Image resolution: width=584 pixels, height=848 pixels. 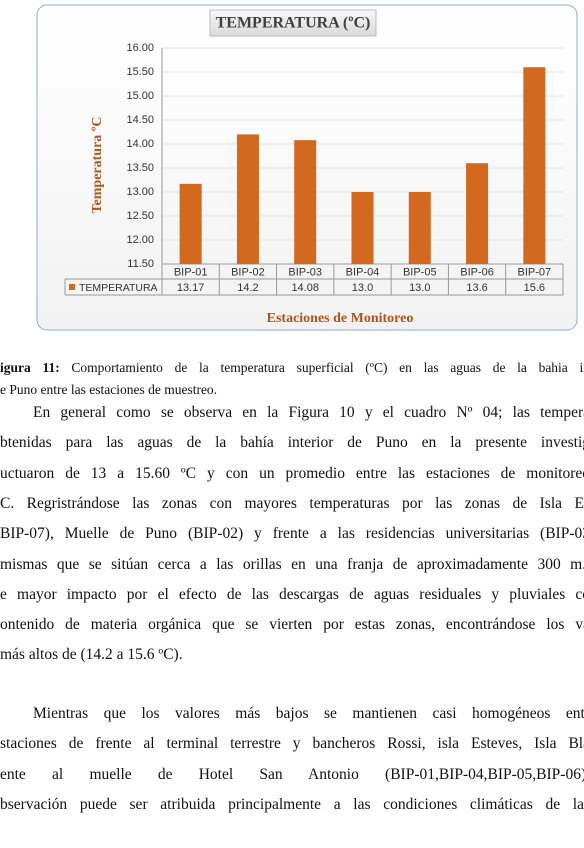 I want to click on title-box, so click(x=293, y=23).